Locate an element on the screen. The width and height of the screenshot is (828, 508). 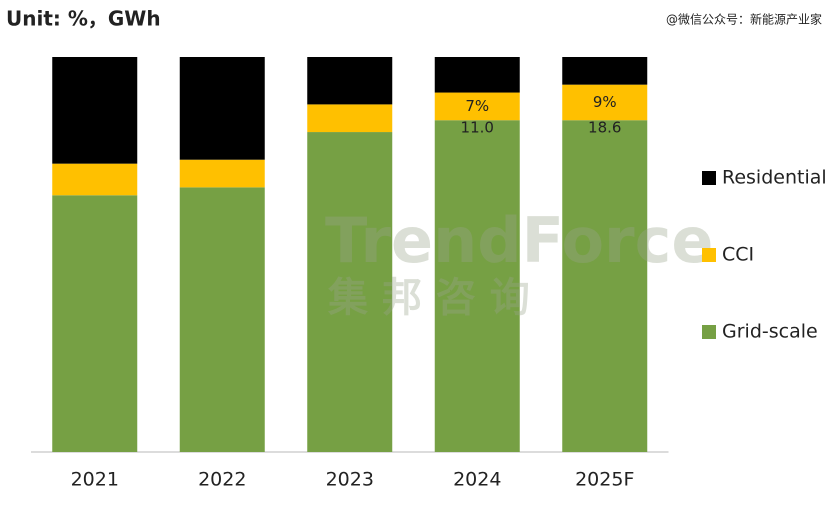
legend-label: CCI is located at coordinates (738, 255).